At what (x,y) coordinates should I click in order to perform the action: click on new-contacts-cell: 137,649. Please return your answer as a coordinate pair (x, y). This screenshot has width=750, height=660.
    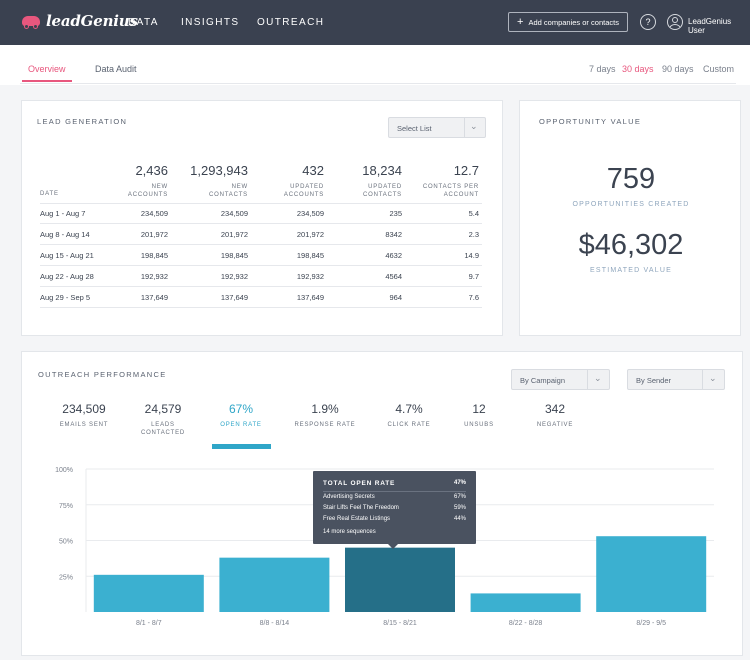
    Looking at the image, I should click on (234, 297).